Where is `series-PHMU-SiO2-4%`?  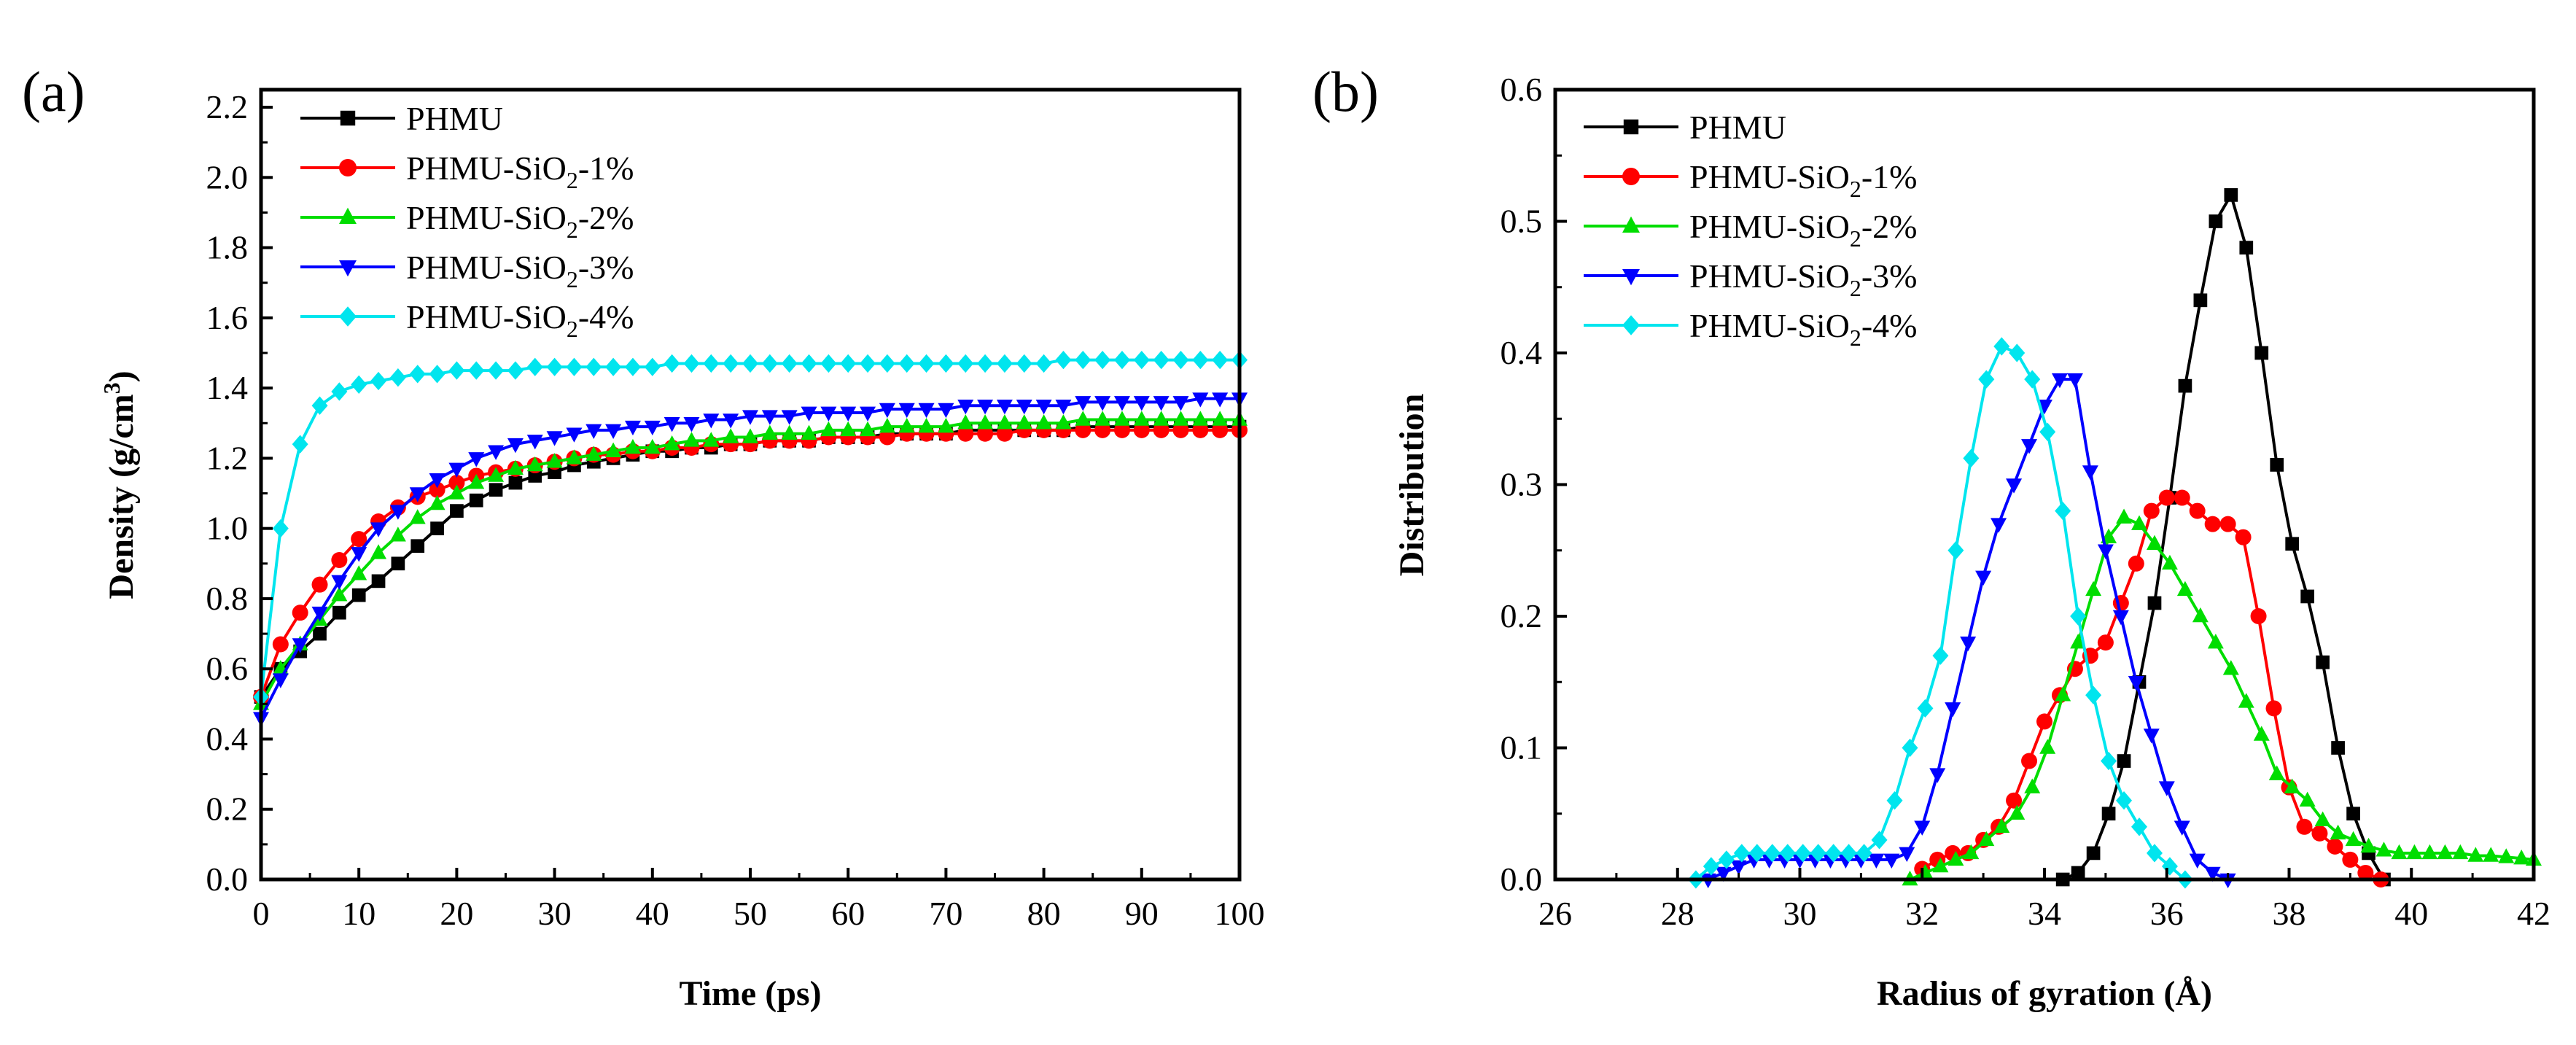 series-PHMU-SiO2-4% is located at coordinates (1940, 613).